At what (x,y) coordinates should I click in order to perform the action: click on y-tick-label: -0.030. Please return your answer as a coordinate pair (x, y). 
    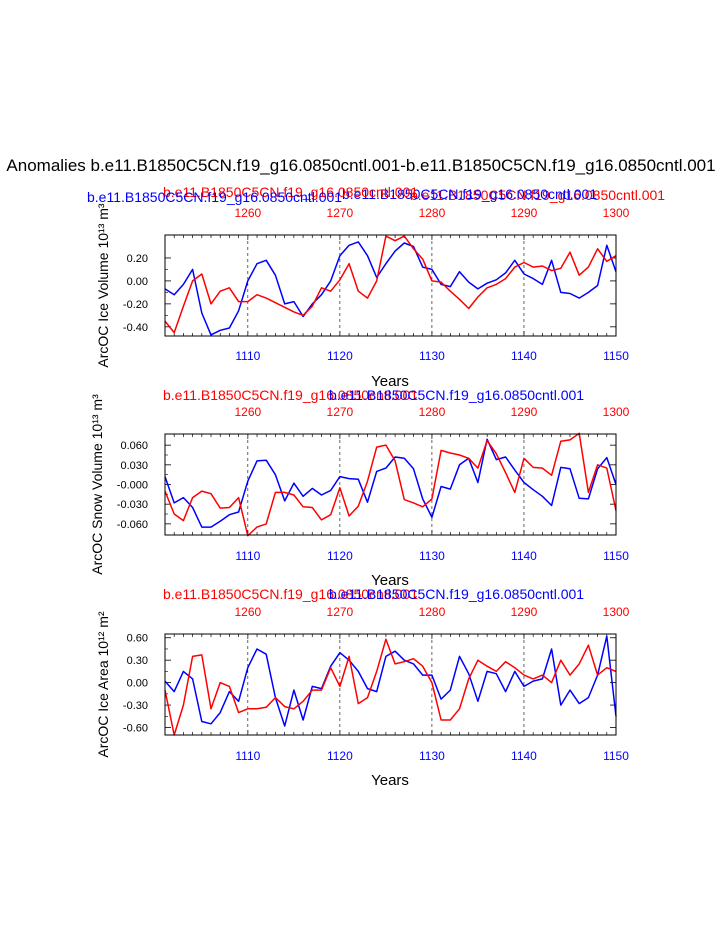
    Looking at the image, I should click on (132, 505).